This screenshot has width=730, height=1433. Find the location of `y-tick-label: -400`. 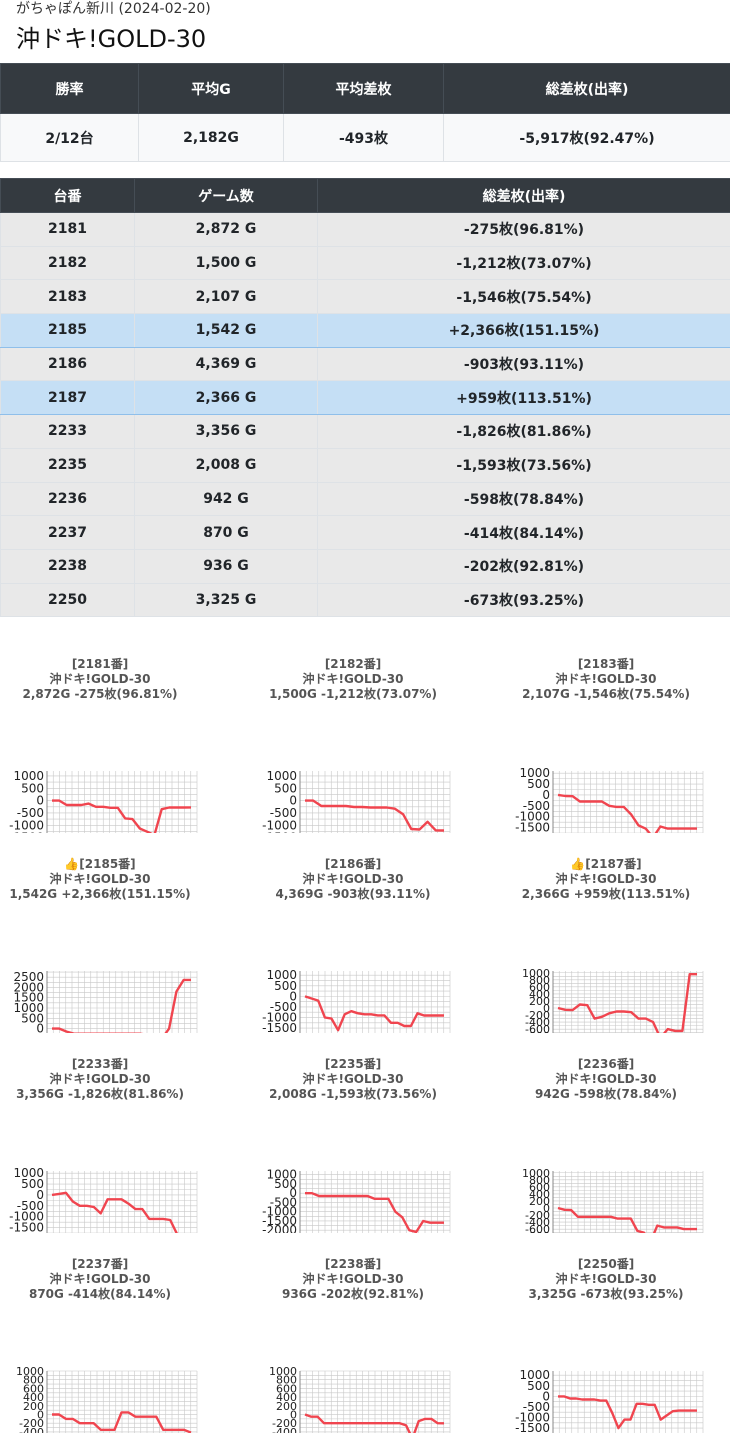

y-tick-label: -400 is located at coordinates (537, 1022).